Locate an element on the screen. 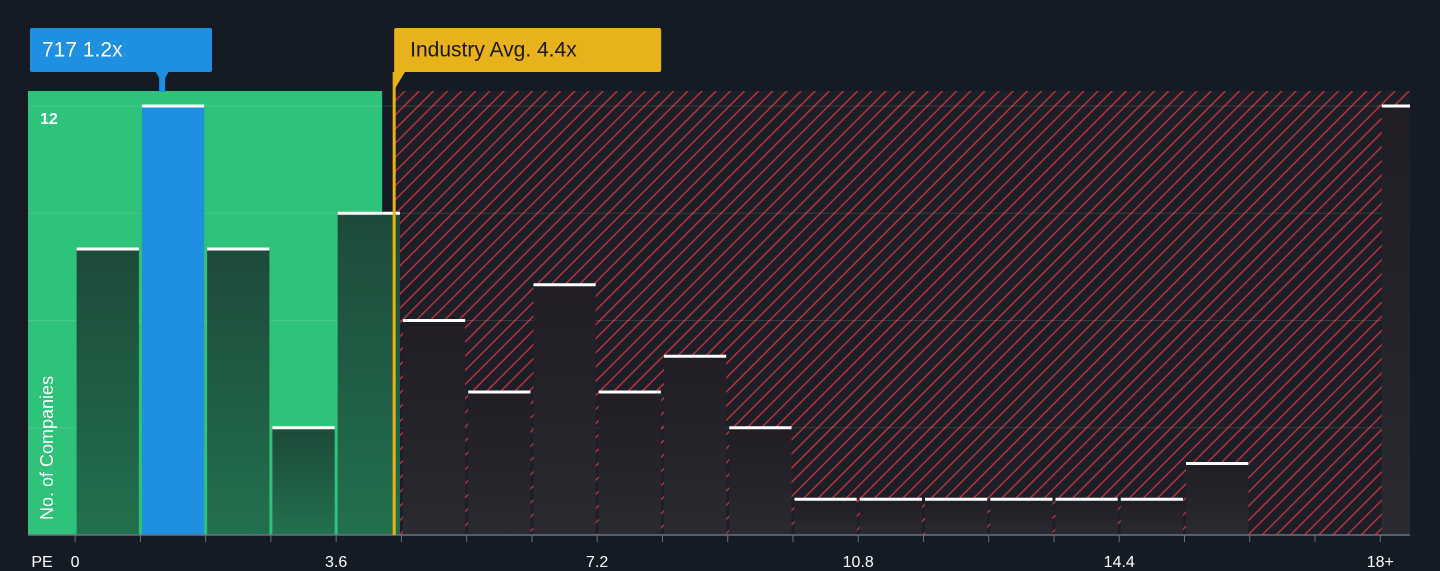 This screenshot has height=571, width=1440. x-tick-label: 7.2 is located at coordinates (597, 562).